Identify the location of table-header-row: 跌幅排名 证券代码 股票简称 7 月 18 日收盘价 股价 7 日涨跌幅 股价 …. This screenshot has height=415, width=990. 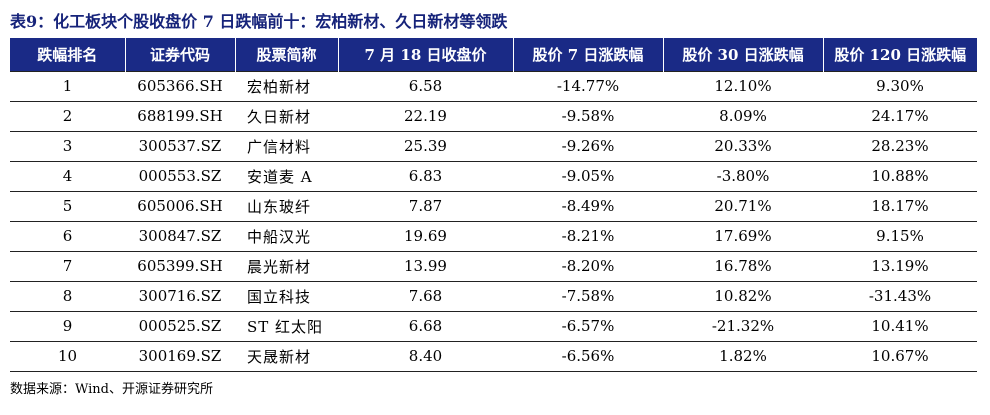
(493, 54).